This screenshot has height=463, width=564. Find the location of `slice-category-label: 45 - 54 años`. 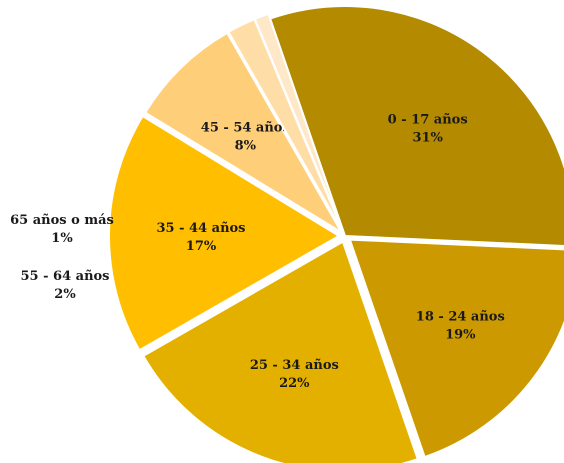

slice-category-label: 45 - 54 años is located at coordinates (245, 127).